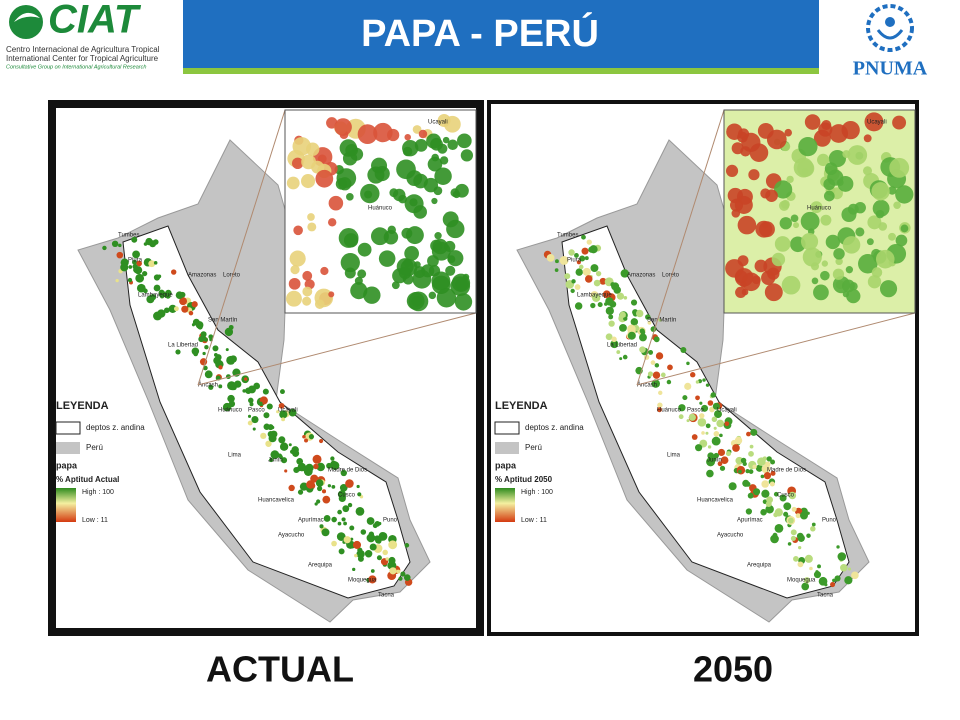 The image size is (960, 720). What do you see at coordinates (98, 492) in the screenshot?
I see `legend-high: High : 100` at bounding box center [98, 492].